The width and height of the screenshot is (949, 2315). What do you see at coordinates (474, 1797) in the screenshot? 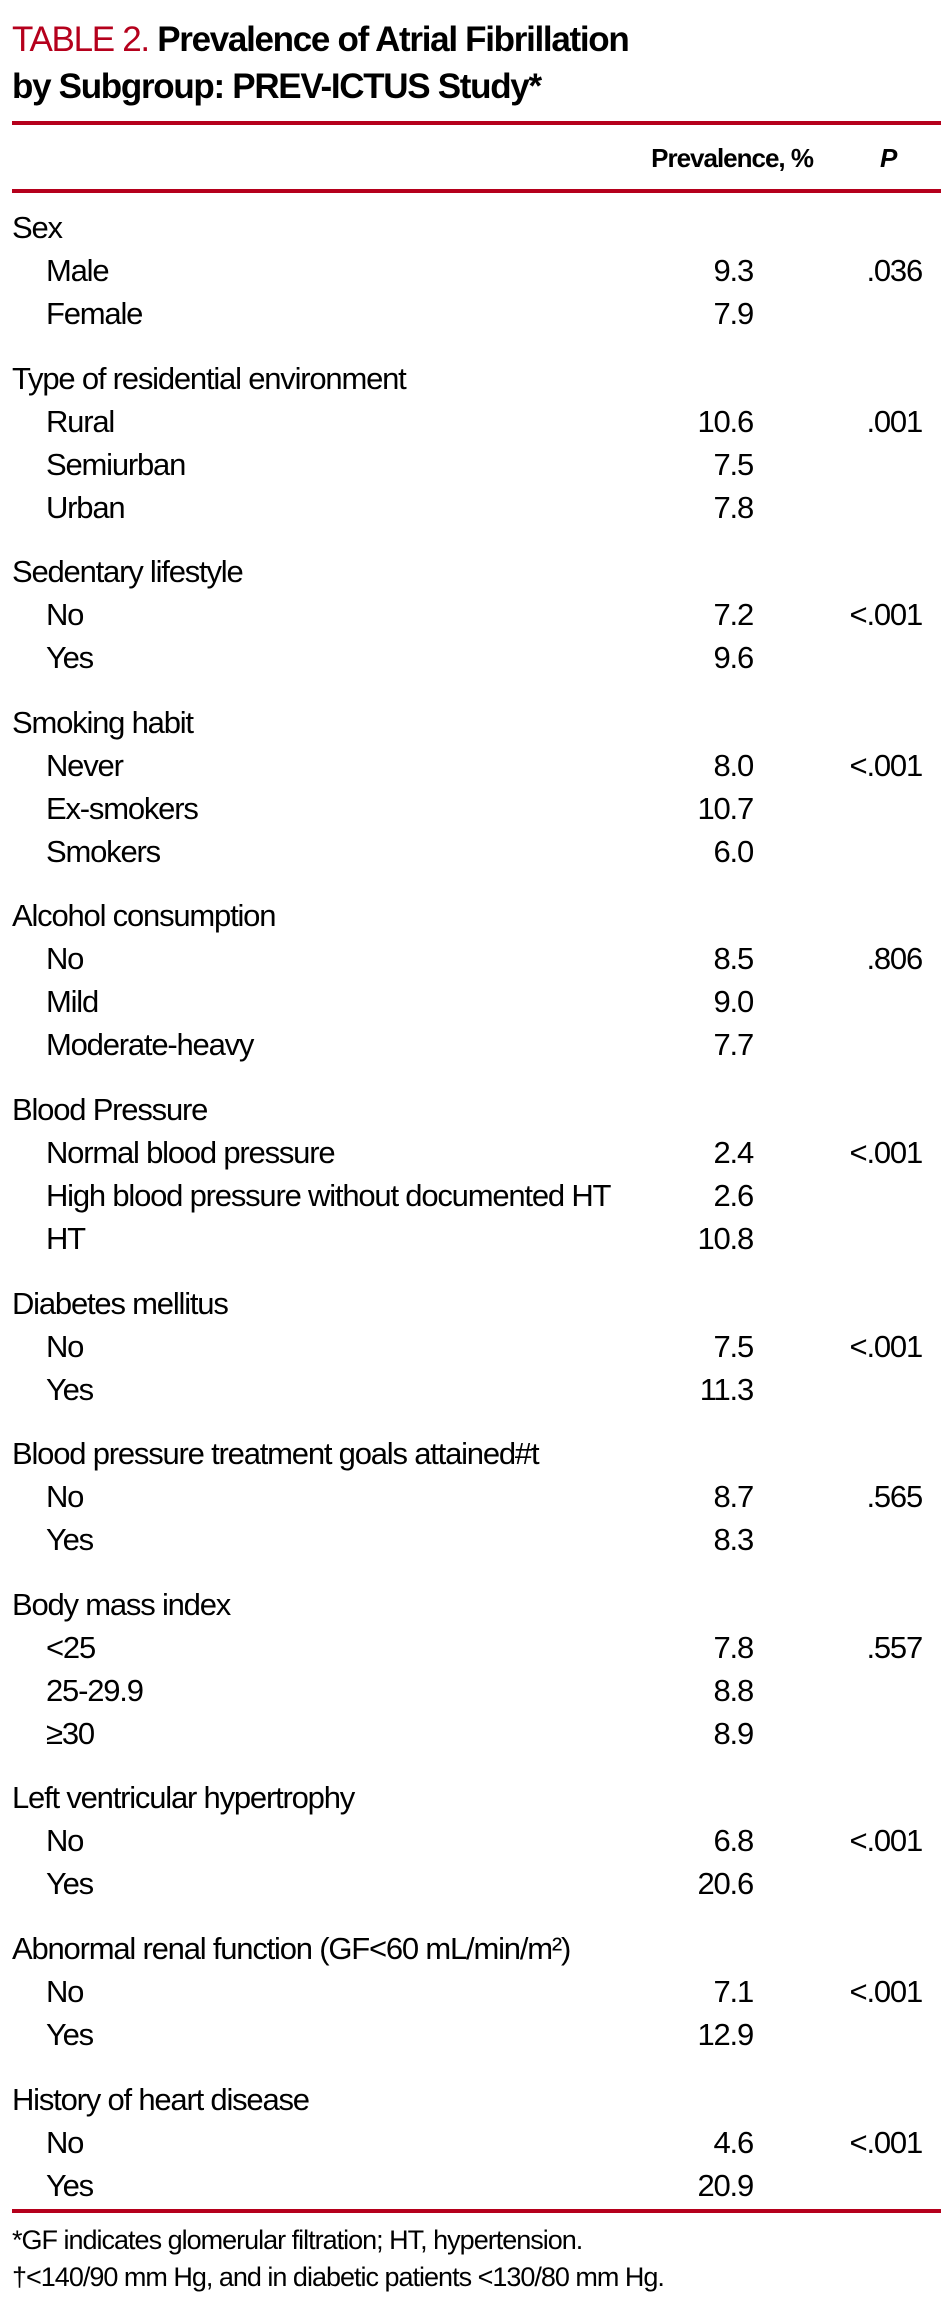
I see `group-header-row: Left ventricular hypertrophy` at bounding box center [474, 1797].